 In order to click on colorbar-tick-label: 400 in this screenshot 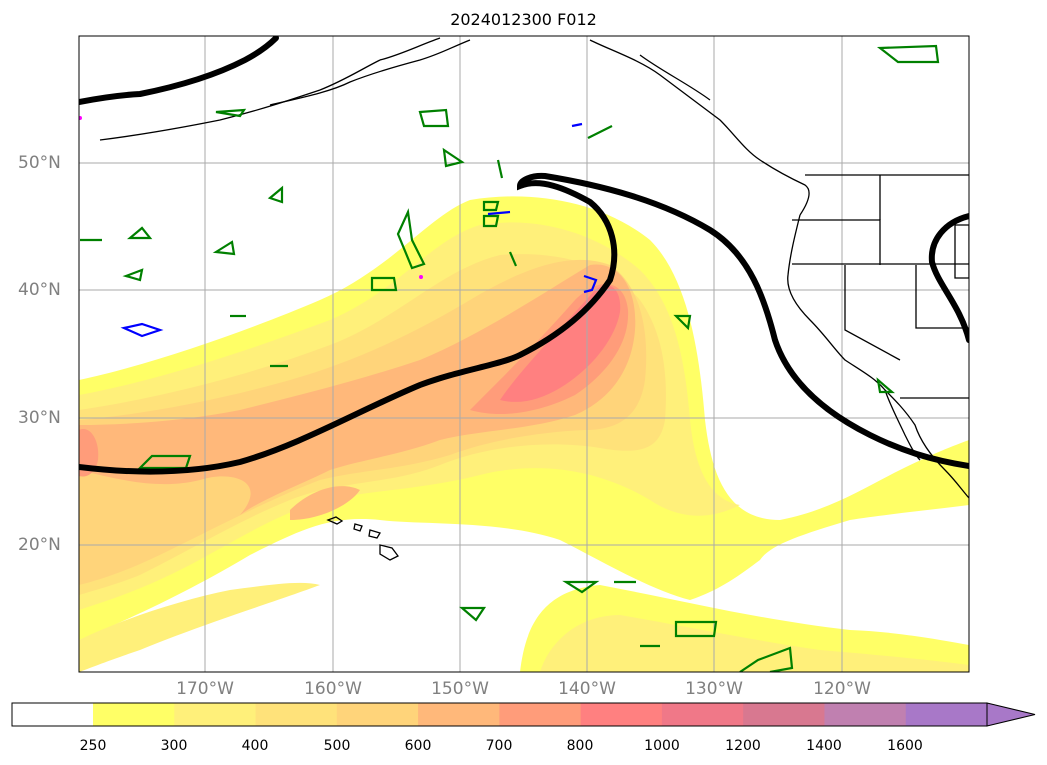, I will do `click(255, 746)`.